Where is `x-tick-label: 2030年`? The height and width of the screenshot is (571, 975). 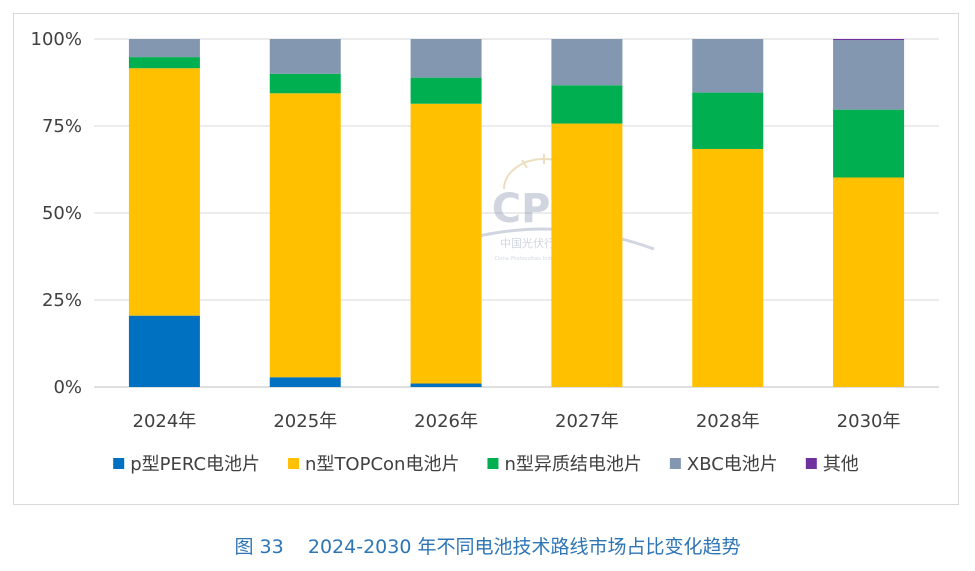
x-tick-label: 2030年 is located at coordinates (869, 421).